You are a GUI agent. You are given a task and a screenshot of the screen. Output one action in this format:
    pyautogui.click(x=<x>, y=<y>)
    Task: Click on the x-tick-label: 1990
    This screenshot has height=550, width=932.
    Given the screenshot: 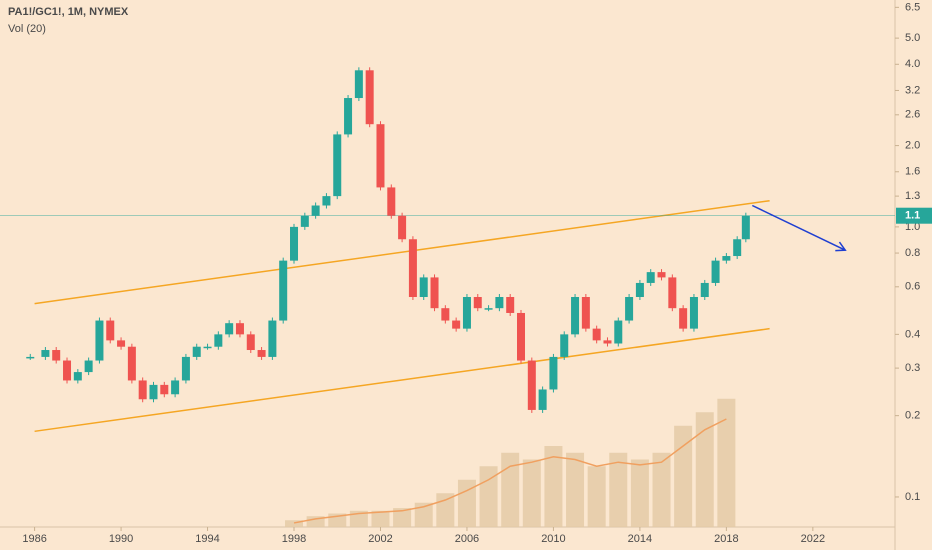 What is the action you would take?
    pyautogui.click(x=121, y=539)
    